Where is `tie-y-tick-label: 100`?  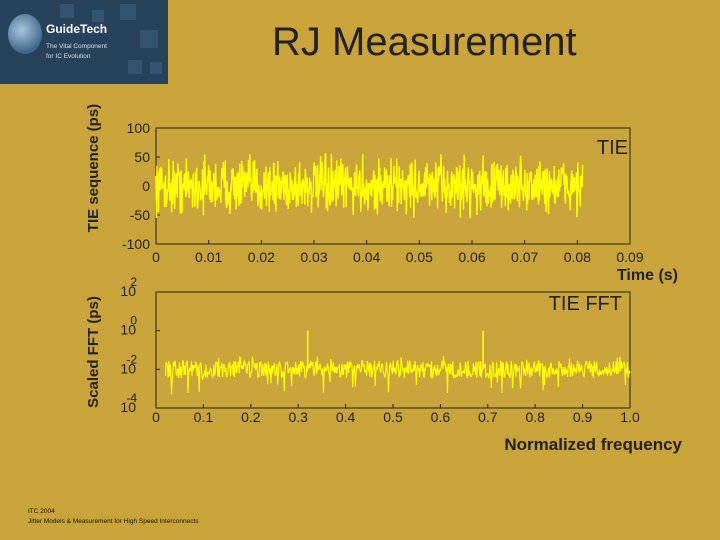 tie-y-tick-label: 100 is located at coordinates (139, 128).